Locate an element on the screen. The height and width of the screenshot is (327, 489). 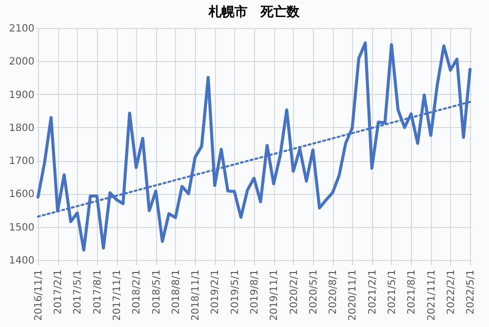
x-tick-label: 2020/5/1 is located at coordinates (314, 292).